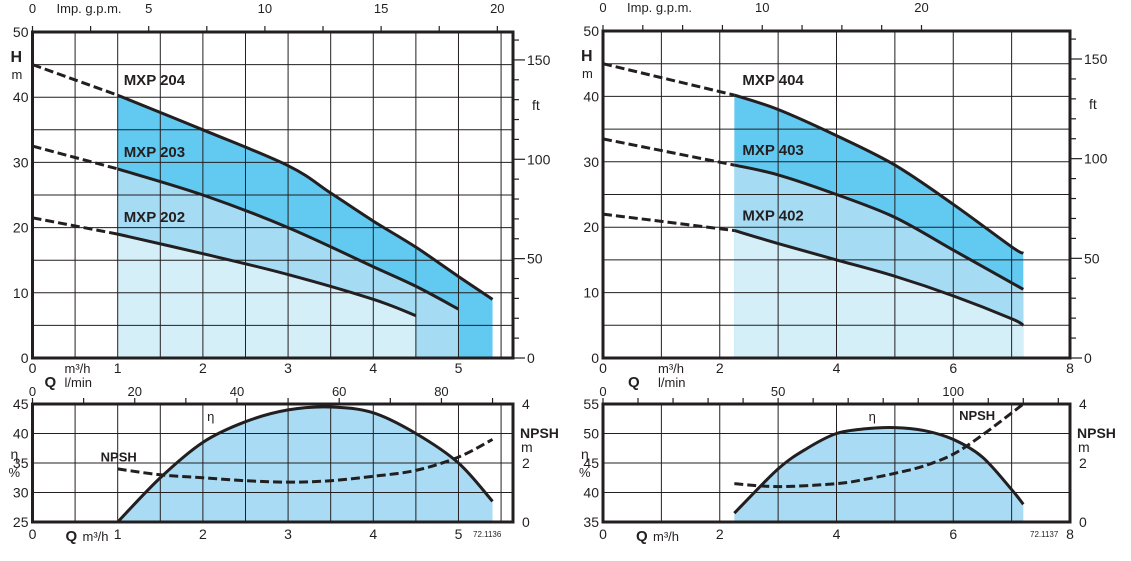  I want to click on y-tick-label: 50, so click(591, 434).